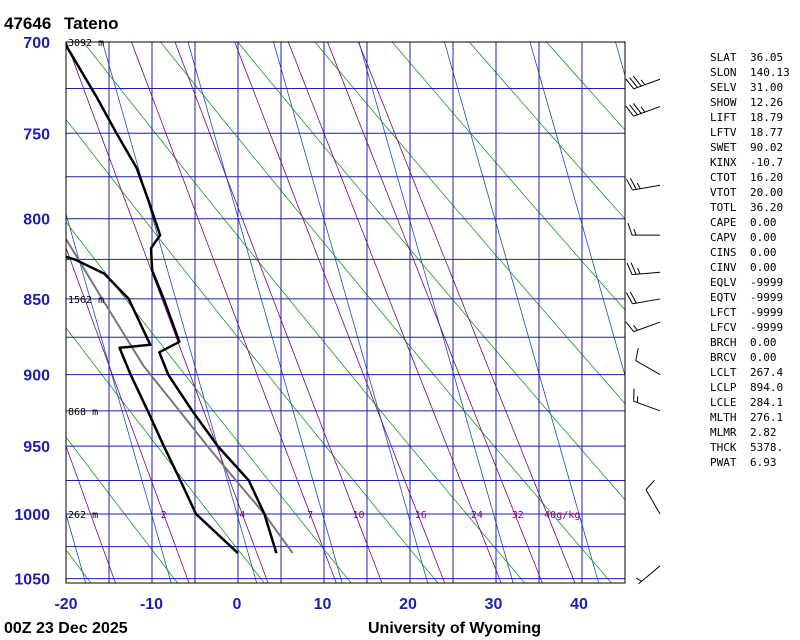 The image size is (800, 640). What do you see at coordinates (321, 604) in the screenshot?
I see `temperature-axis-labels: -20 -10 0 10 20 30 40` at bounding box center [321, 604].